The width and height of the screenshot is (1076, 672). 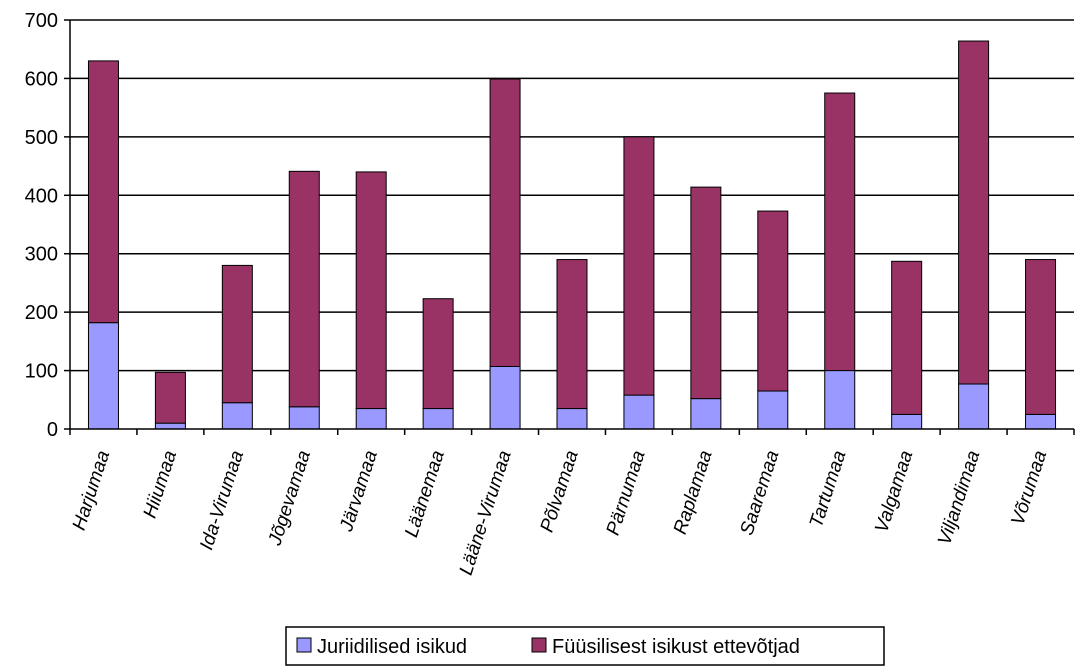 I want to click on y-tick-label: 700, so click(x=41, y=21).